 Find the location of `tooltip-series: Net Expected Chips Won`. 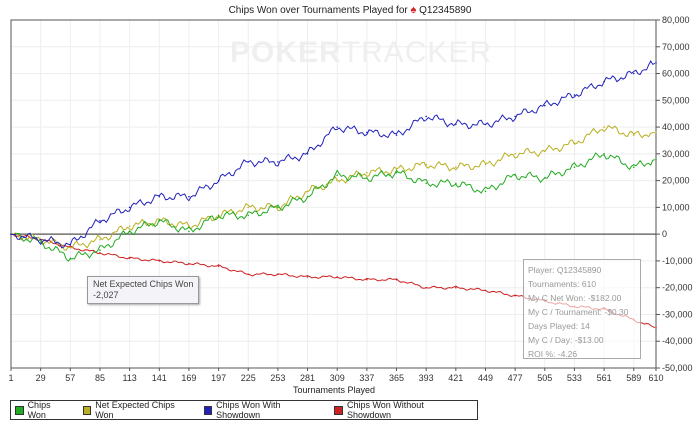

tooltip-series: Net Expected Chips Won is located at coordinates (143, 284).